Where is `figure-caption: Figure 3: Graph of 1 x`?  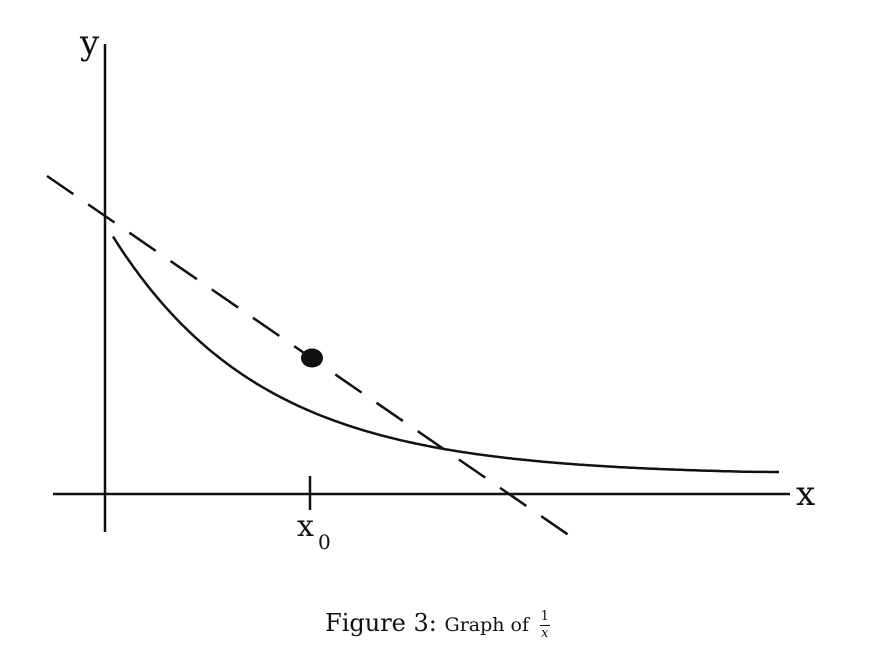 figure-caption: Figure 3: Graph of 1 x is located at coordinates (437, 625).